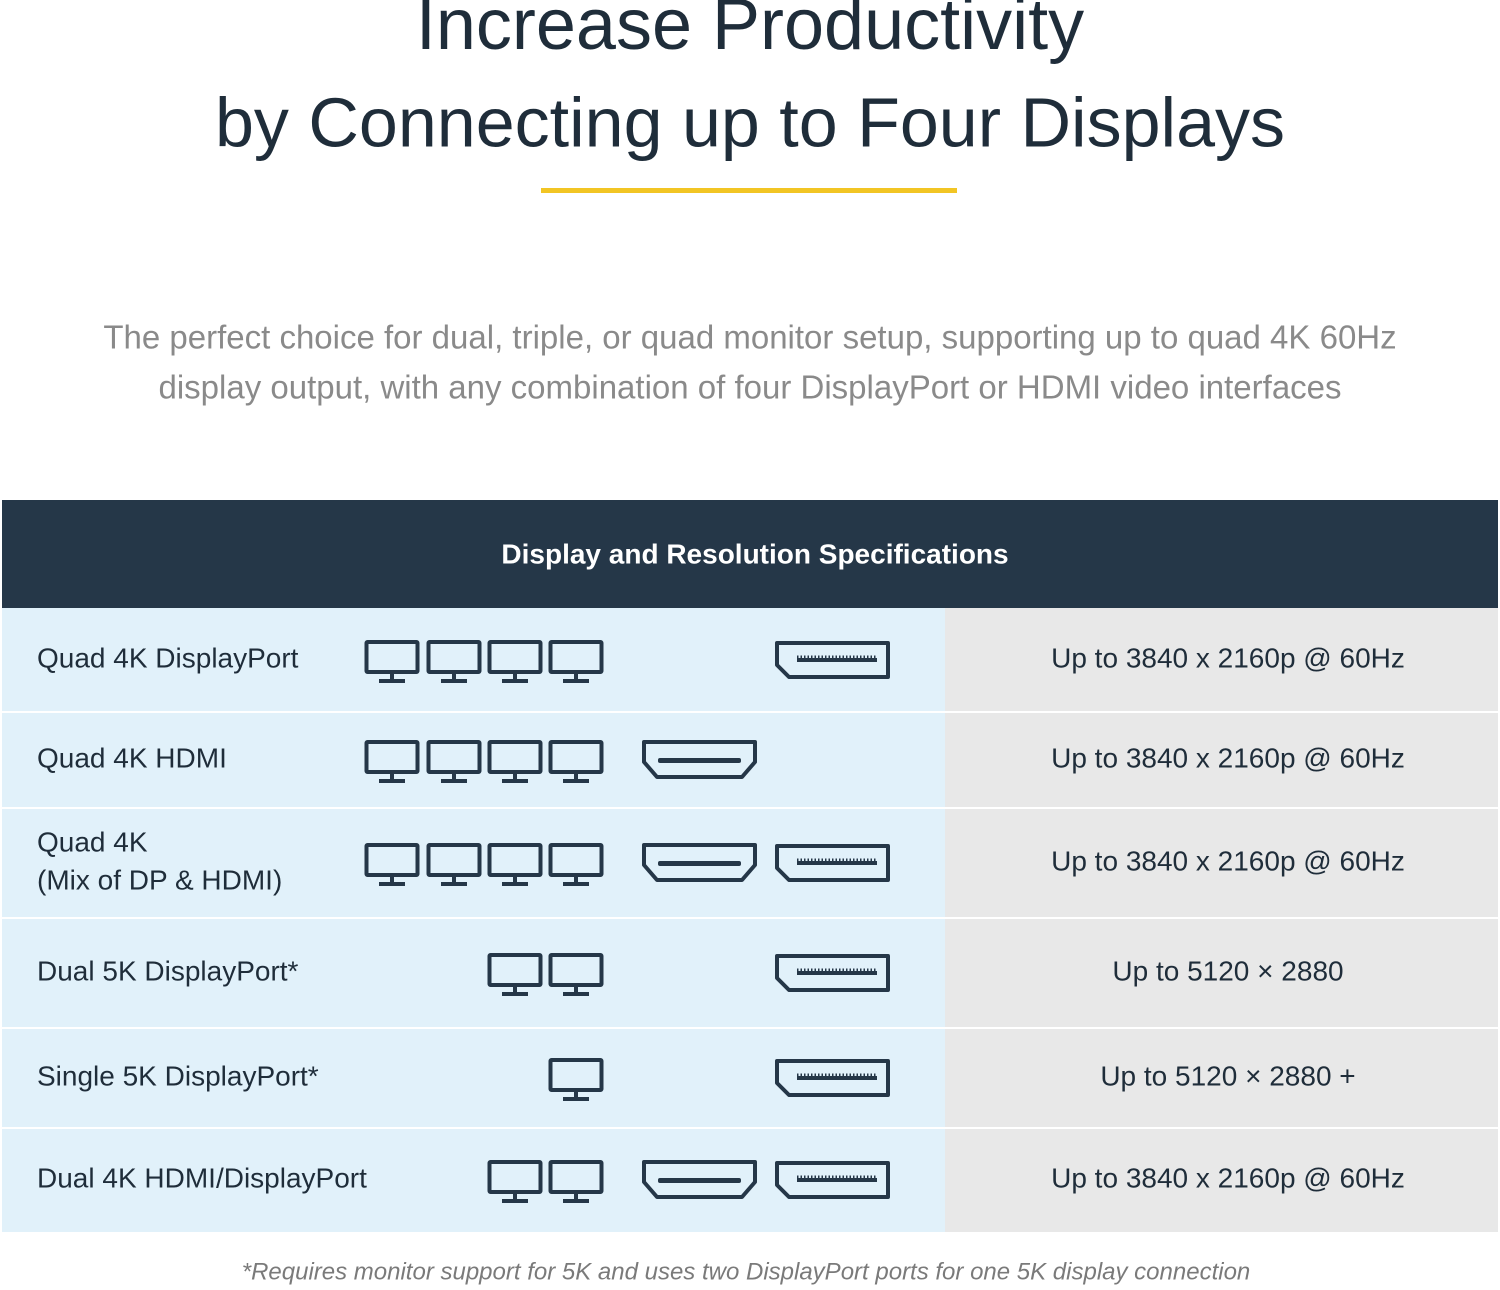  I want to click on title: by Connecting up to Four Displays, so click(750, 122).